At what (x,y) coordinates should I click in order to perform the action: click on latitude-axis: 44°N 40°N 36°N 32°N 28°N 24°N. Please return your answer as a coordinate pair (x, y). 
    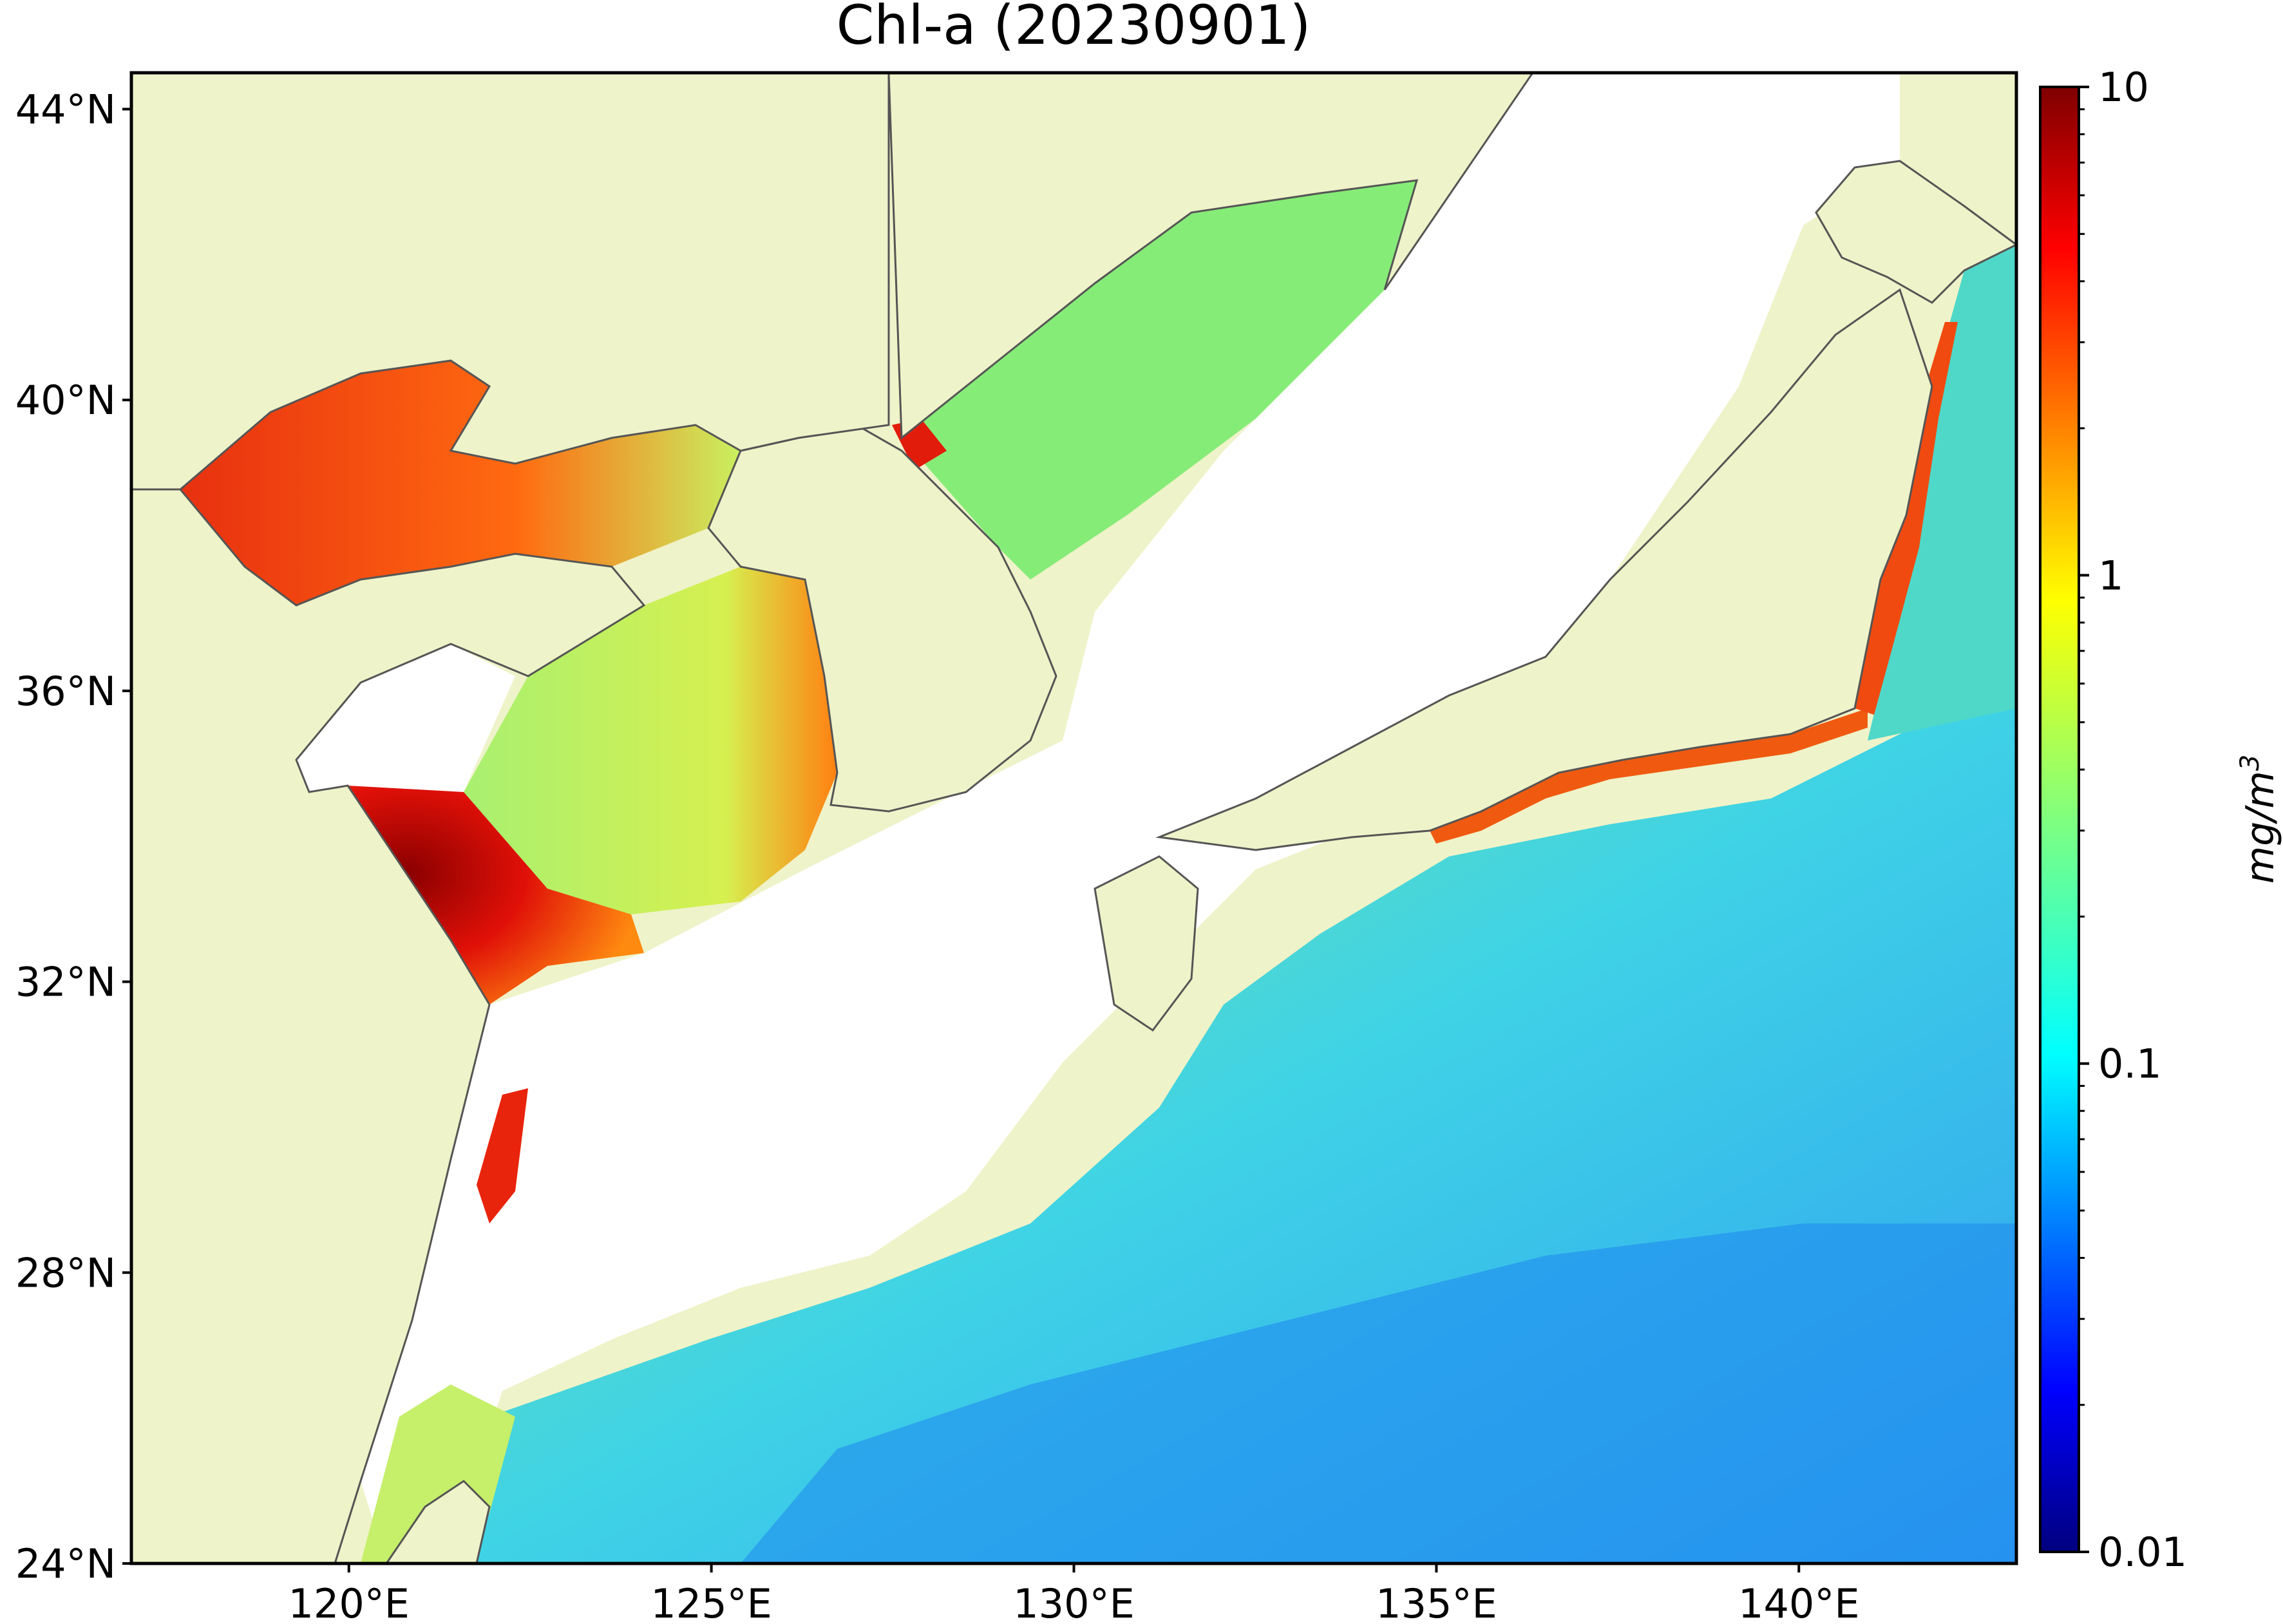
    Looking at the image, I should click on (73, 837).